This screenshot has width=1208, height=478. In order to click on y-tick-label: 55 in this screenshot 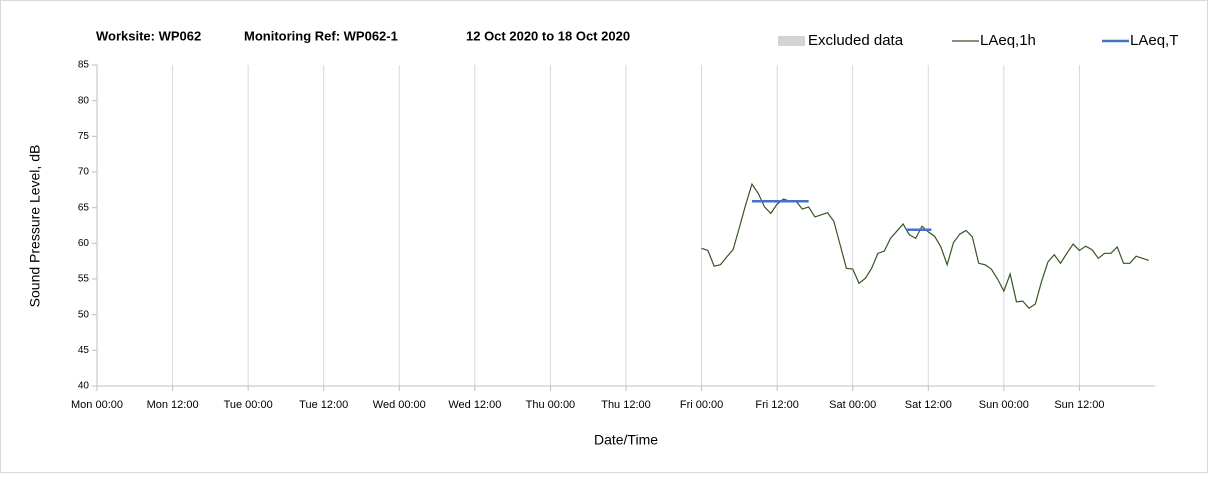, I will do `click(84, 279)`.